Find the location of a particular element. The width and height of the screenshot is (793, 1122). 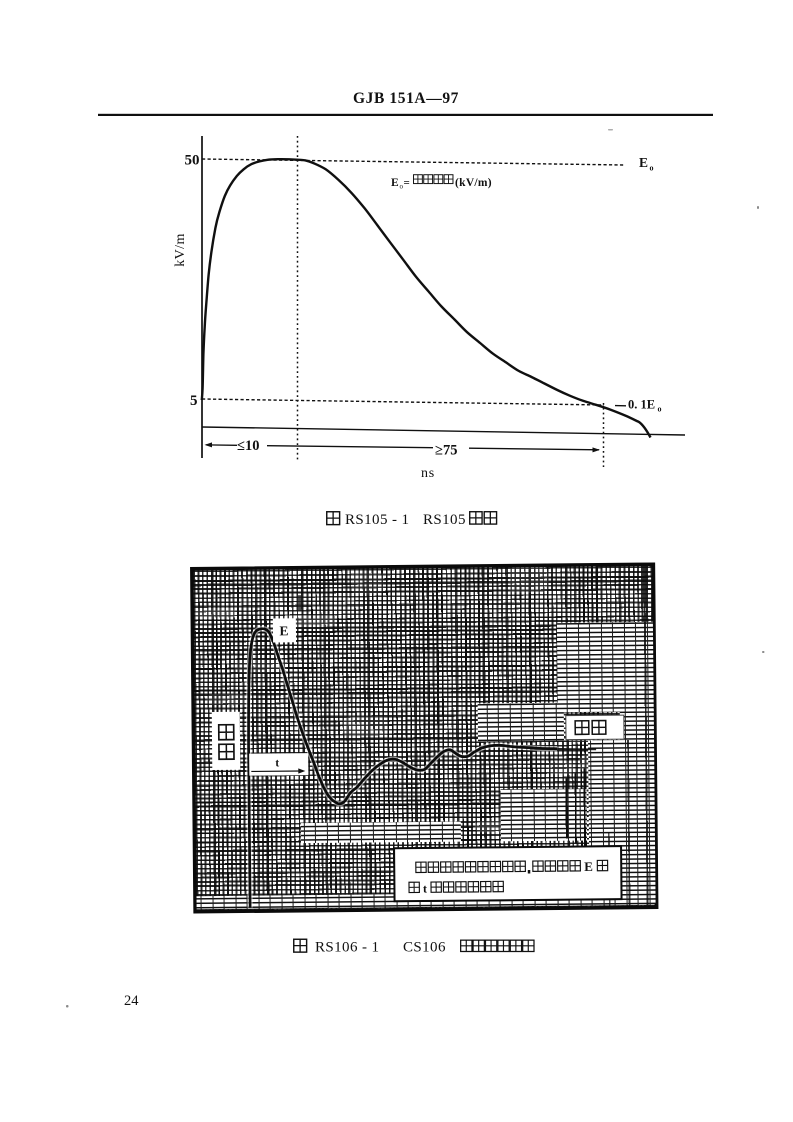

svg-text: ≤10 is located at coordinates (248, 446).